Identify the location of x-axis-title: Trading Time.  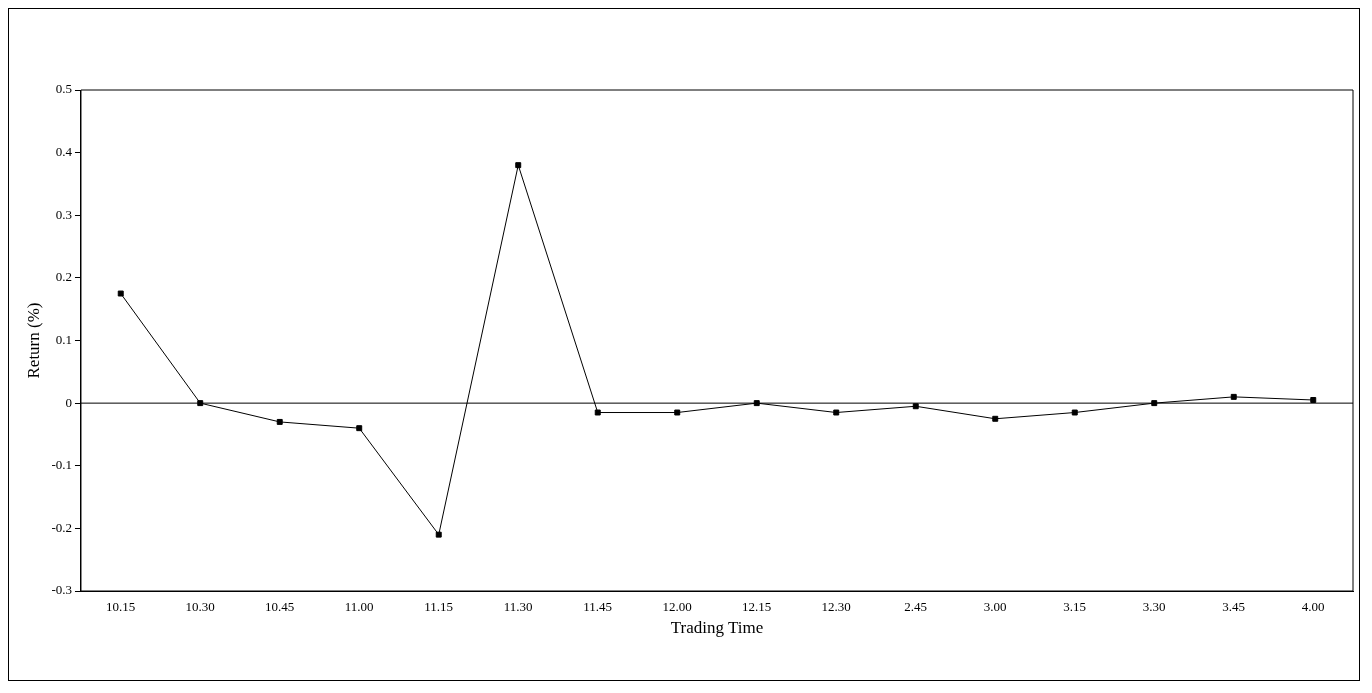
(717, 628).